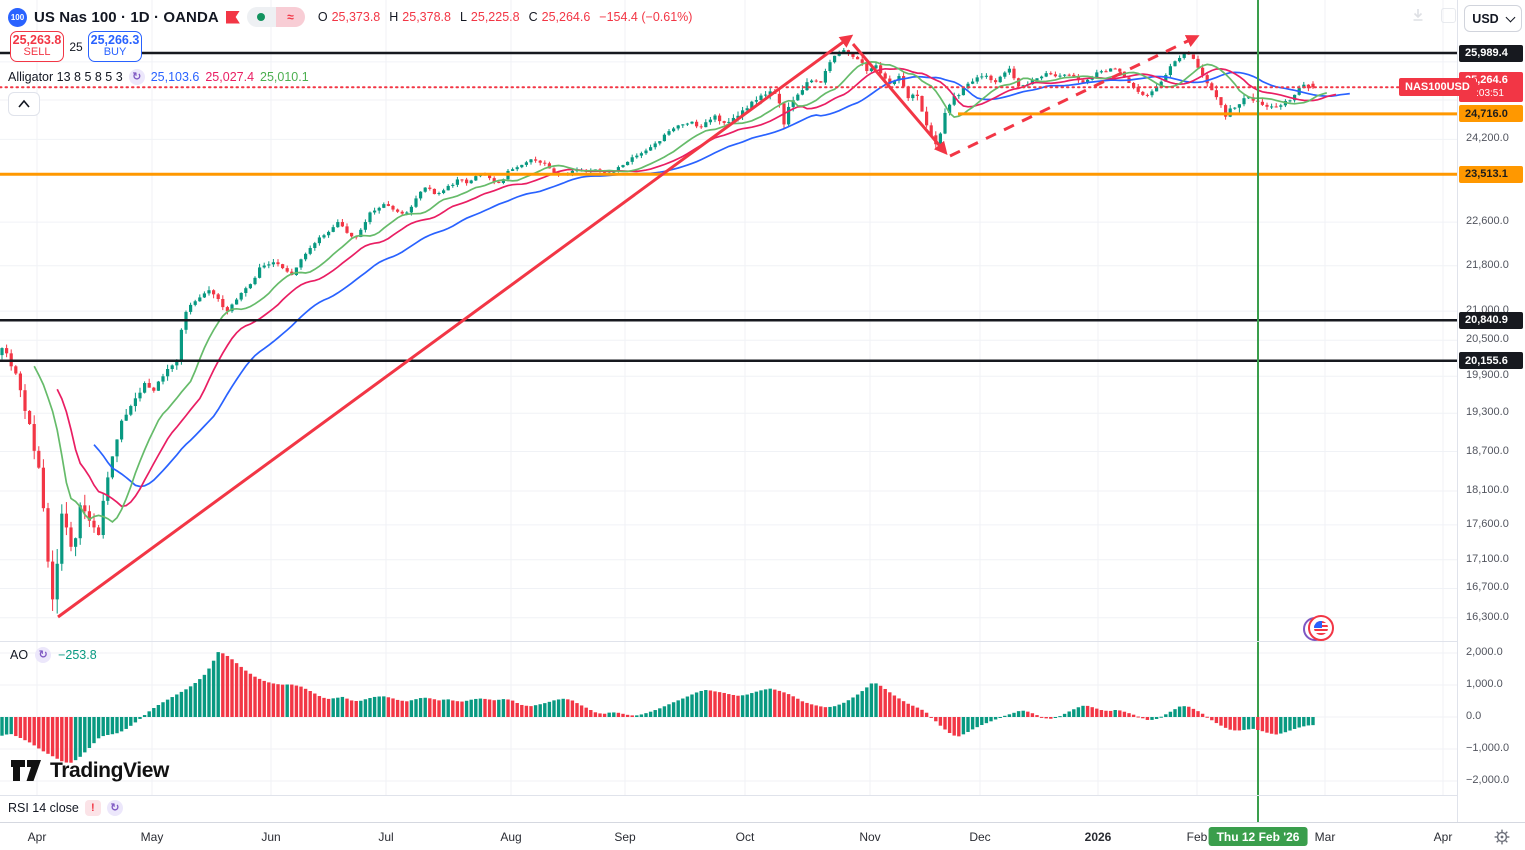  I want to click on high-key: H, so click(394, 17).